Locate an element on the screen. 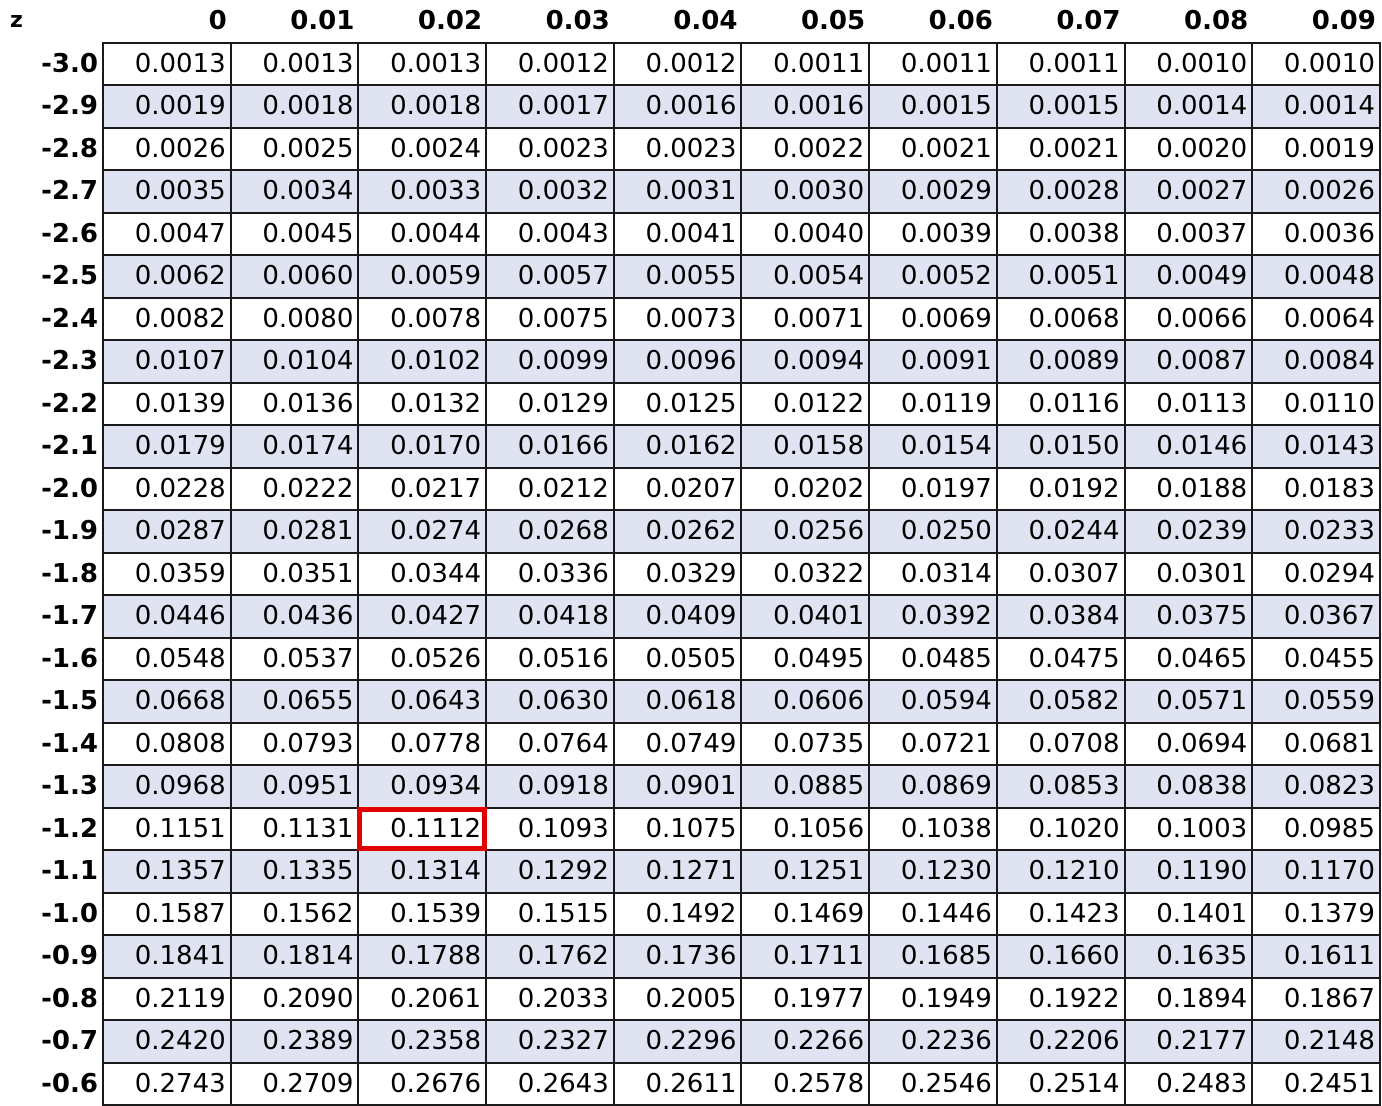 The image size is (1382, 1106). table-cell: 0.0188 is located at coordinates (1188, 488).